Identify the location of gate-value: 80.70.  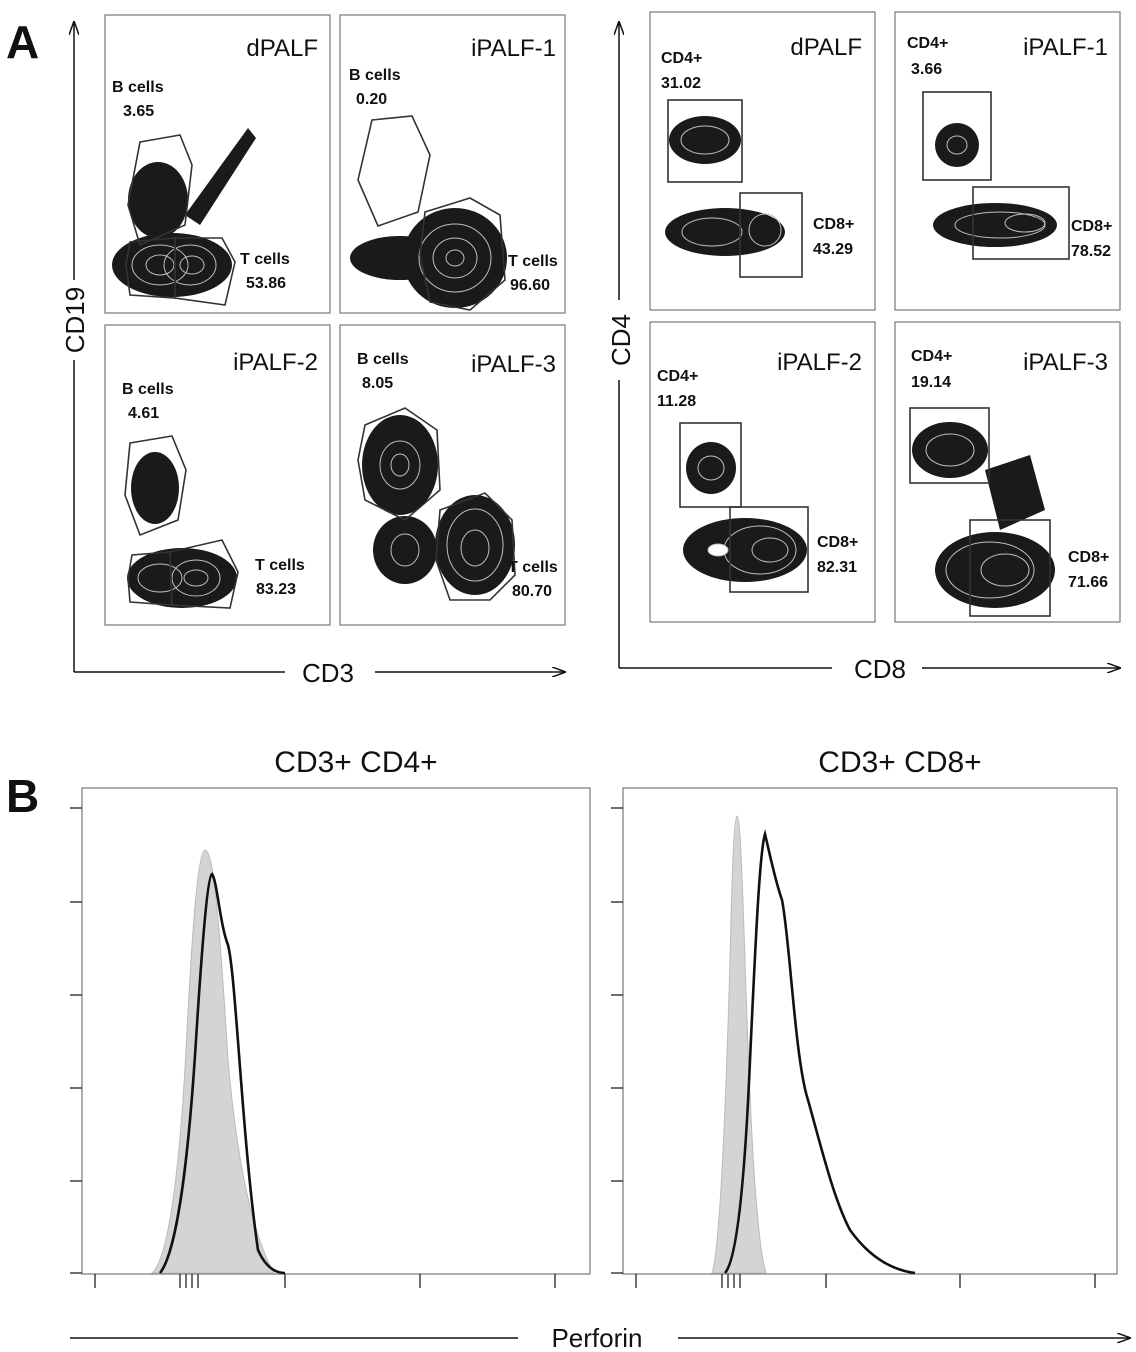
(532, 591).